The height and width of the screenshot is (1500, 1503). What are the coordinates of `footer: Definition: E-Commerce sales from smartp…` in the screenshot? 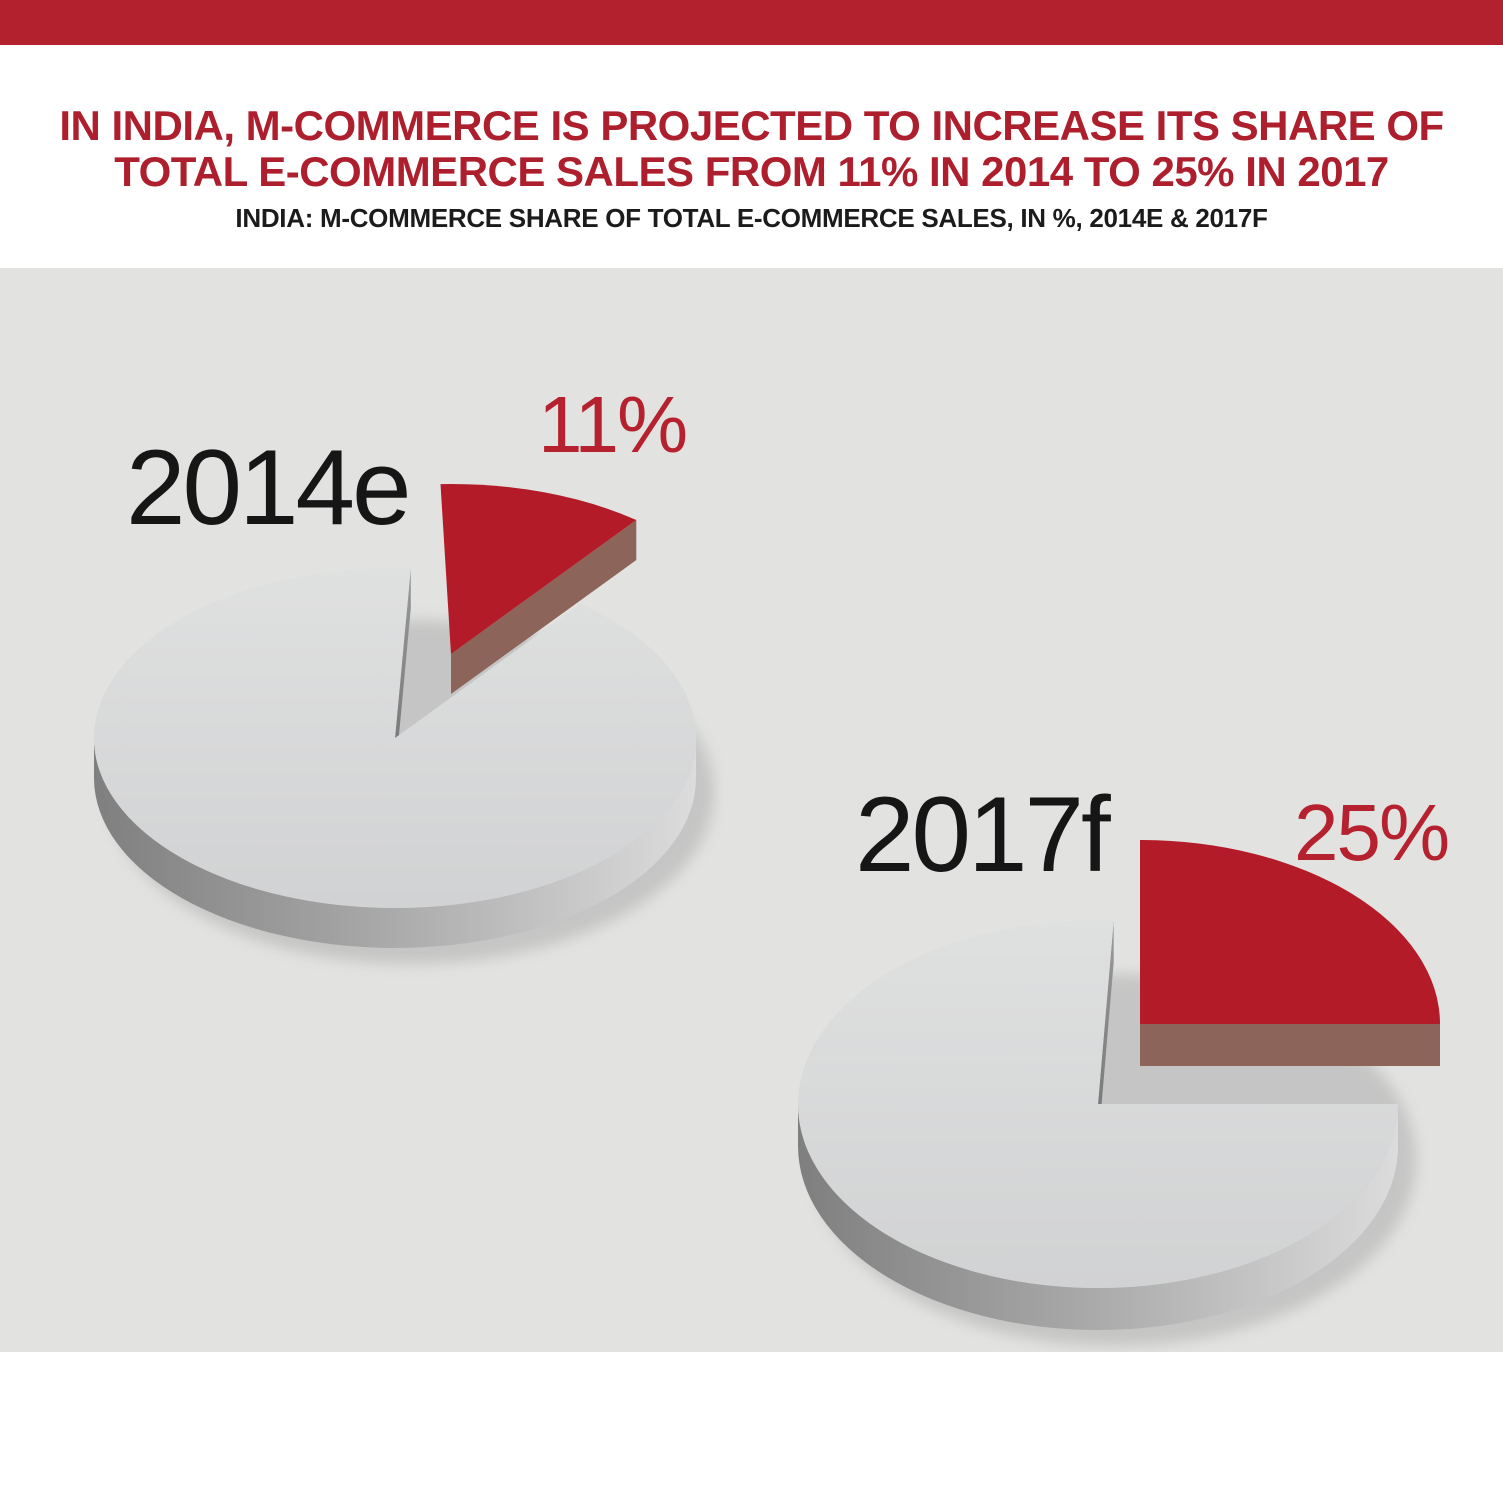 It's located at (751, 1426).